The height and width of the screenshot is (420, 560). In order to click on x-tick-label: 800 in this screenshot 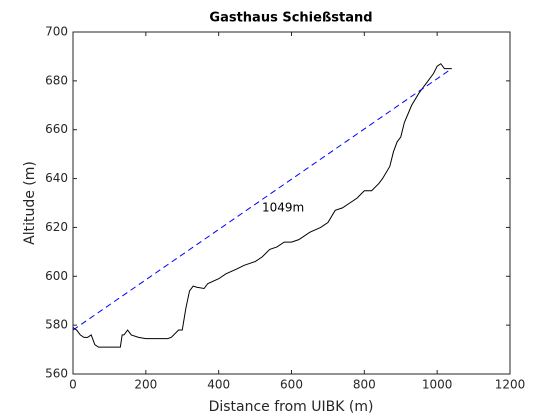, I will do `click(364, 385)`.